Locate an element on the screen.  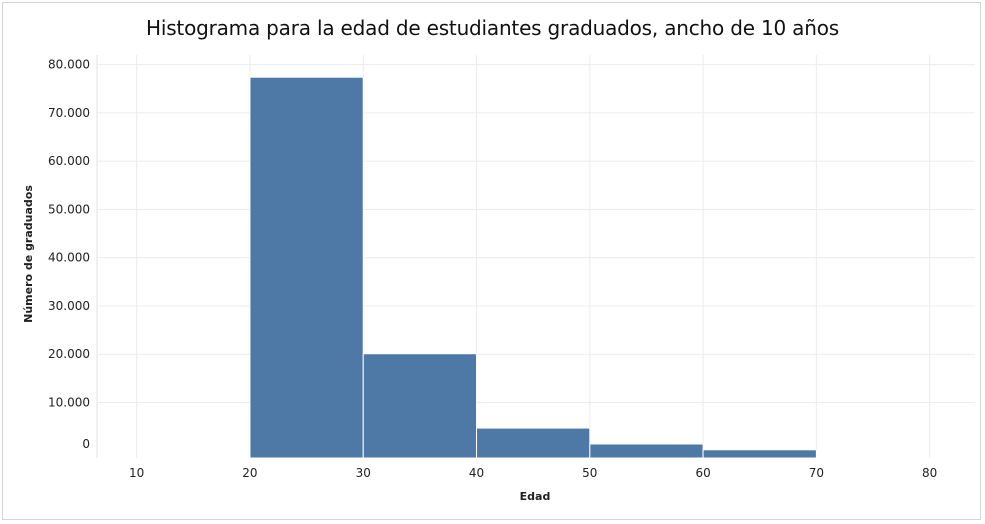
y-tick-label: 0 is located at coordinates (86, 444).